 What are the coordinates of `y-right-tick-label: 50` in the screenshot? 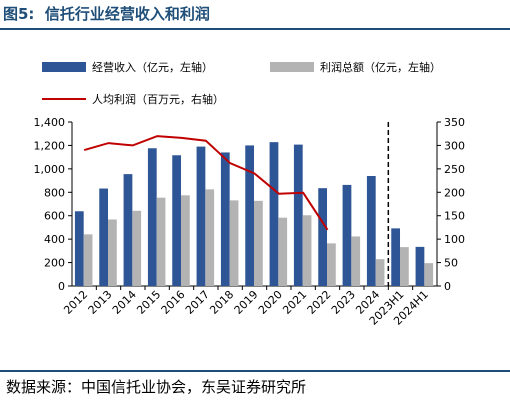 It's located at (451, 263).